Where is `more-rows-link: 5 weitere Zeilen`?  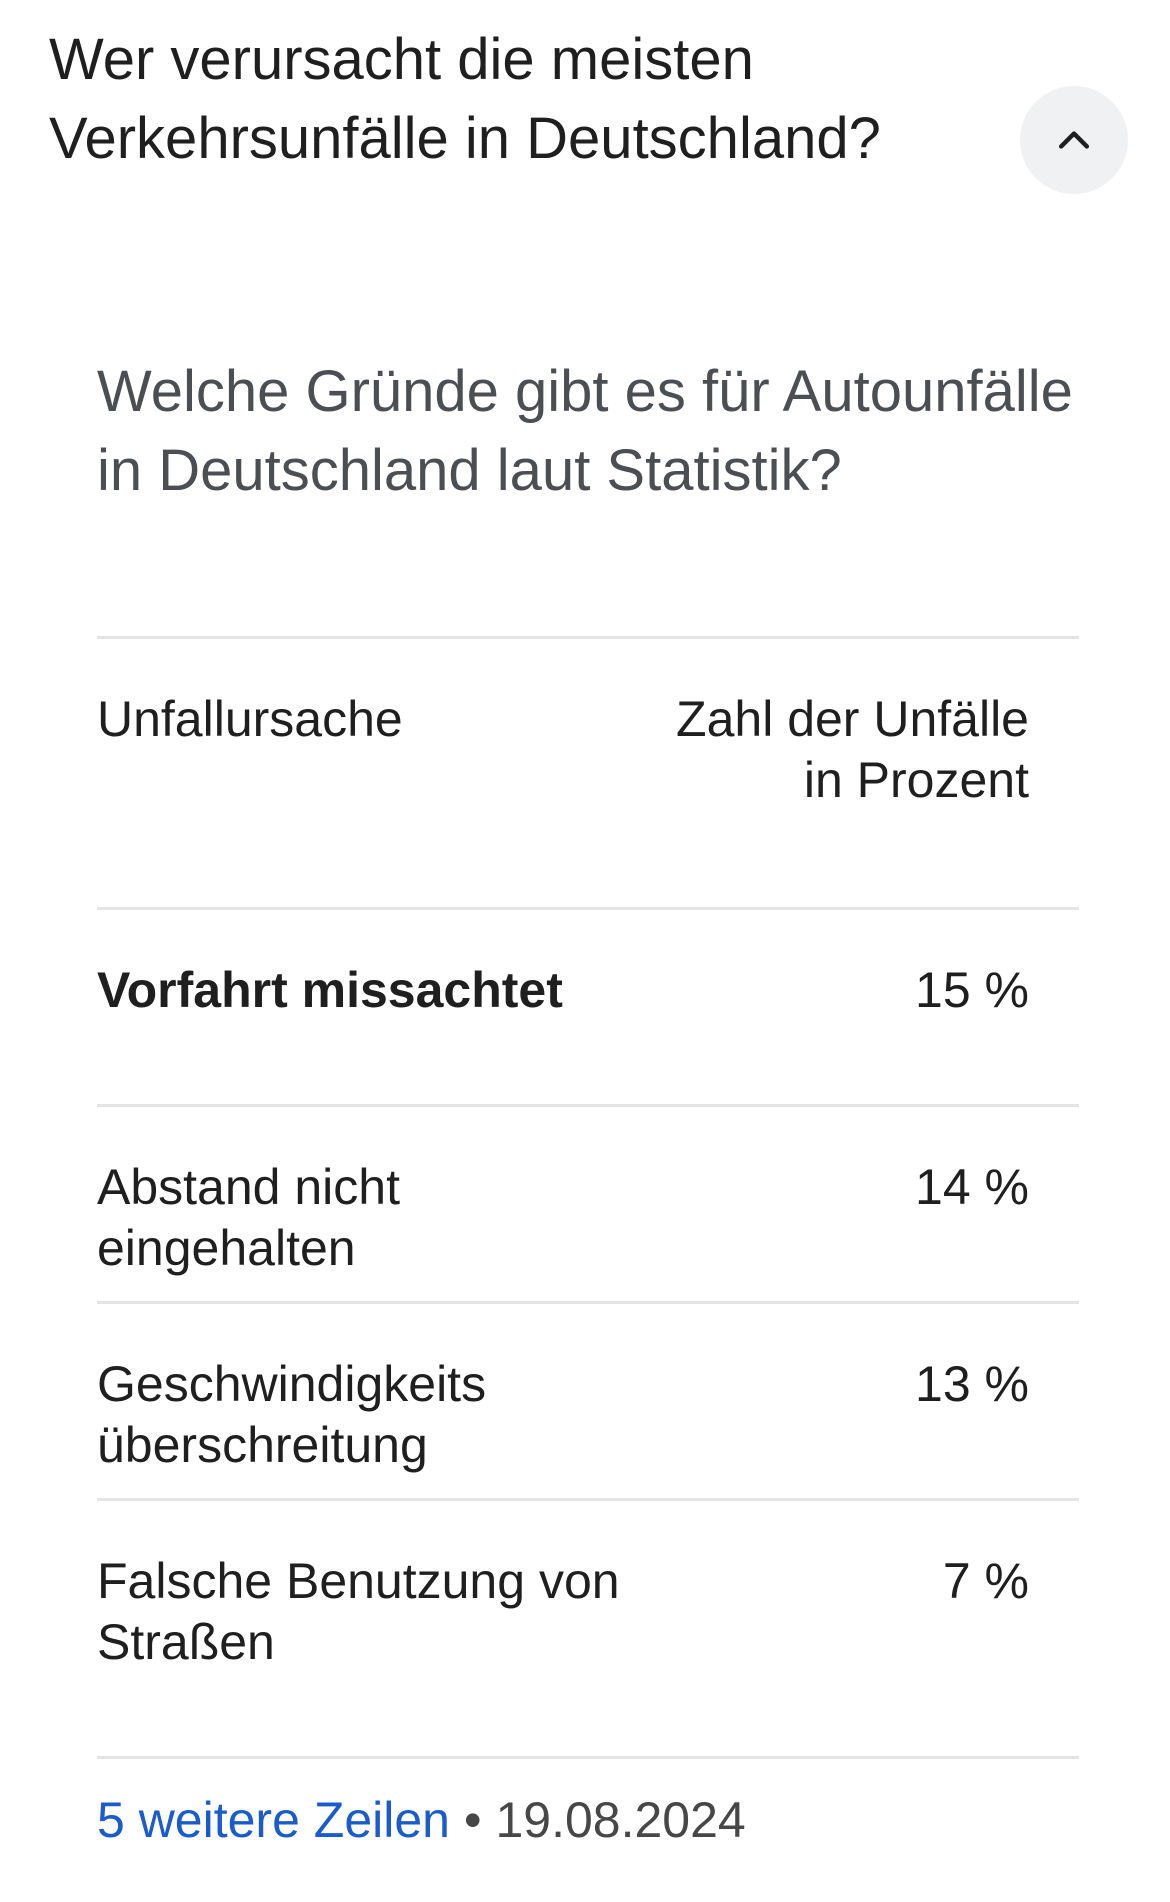
more-rows-link: 5 weitere Zeilen is located at coordinates (273, 1820).